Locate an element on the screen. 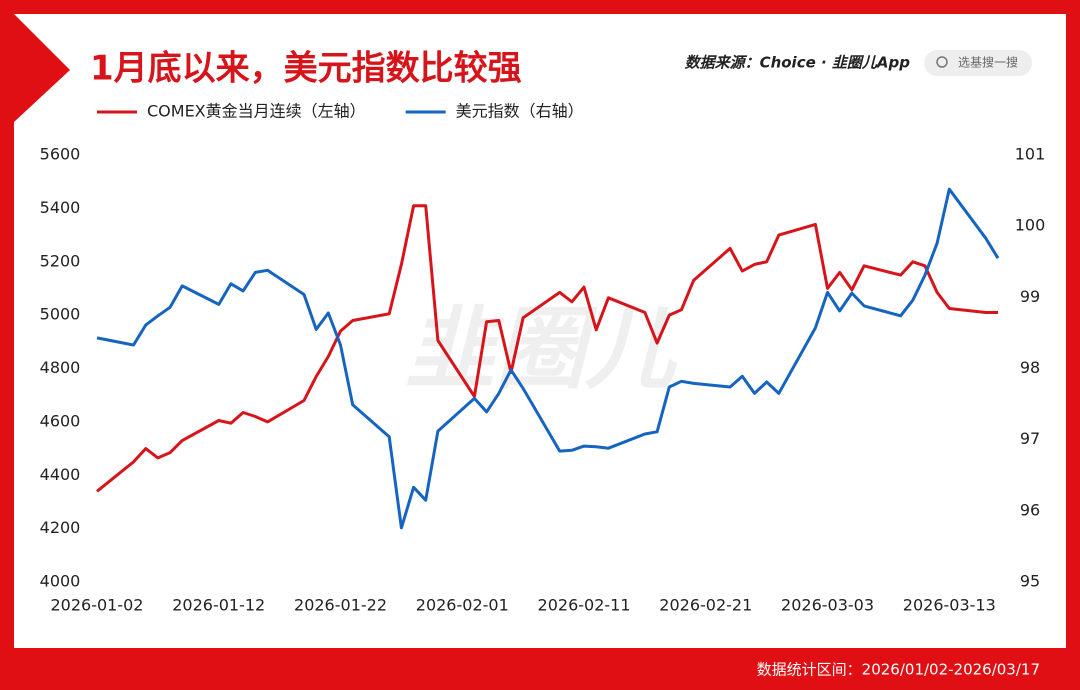 The width and height of the screenshot is (1080, 690). corner-mark is located at coordinates (42, 68).